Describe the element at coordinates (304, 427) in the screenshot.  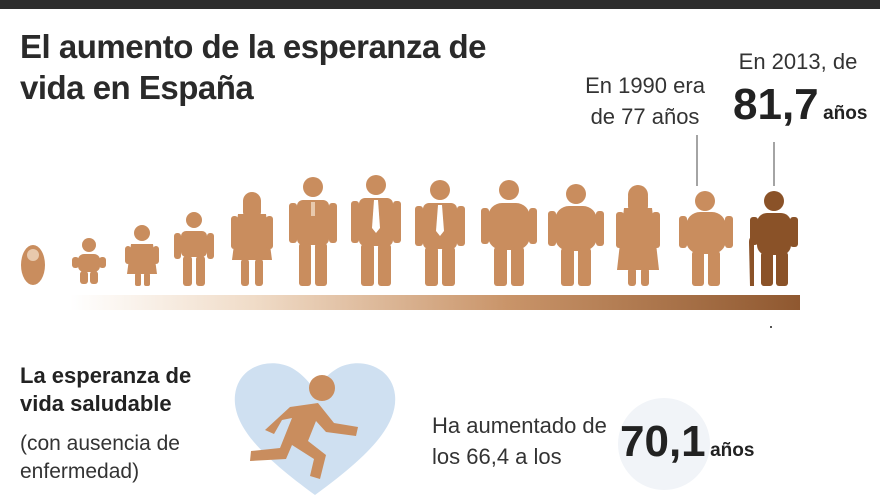
I see `runner-icon` at that location.